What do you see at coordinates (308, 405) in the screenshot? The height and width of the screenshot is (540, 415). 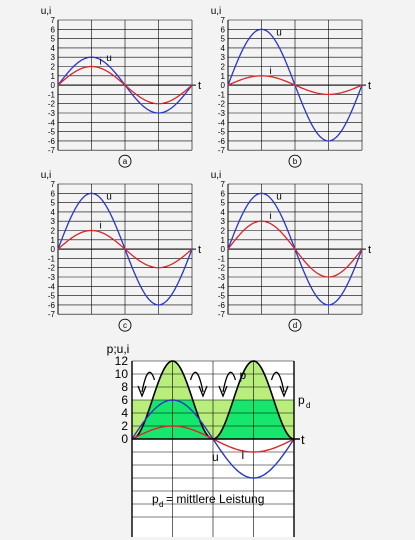 I see `mean-power-subscript: d` at bounding box center [308, 405].